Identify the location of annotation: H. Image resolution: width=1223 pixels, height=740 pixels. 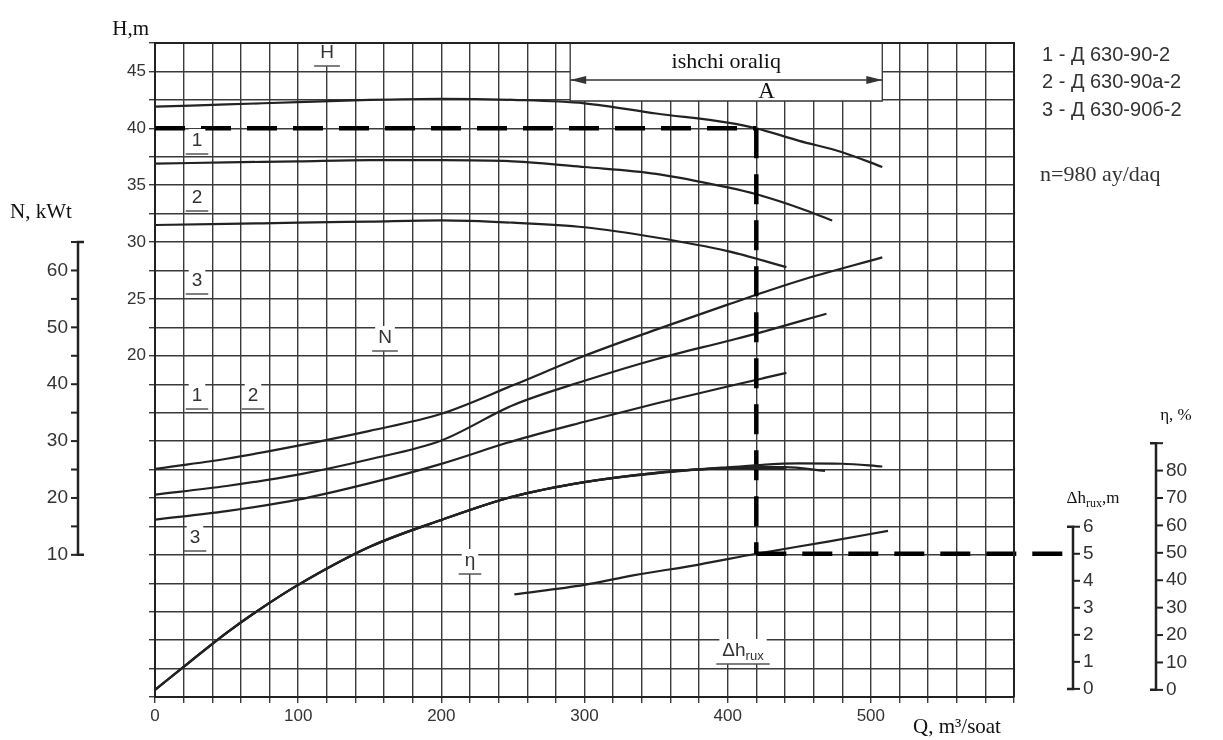
(327, 52).